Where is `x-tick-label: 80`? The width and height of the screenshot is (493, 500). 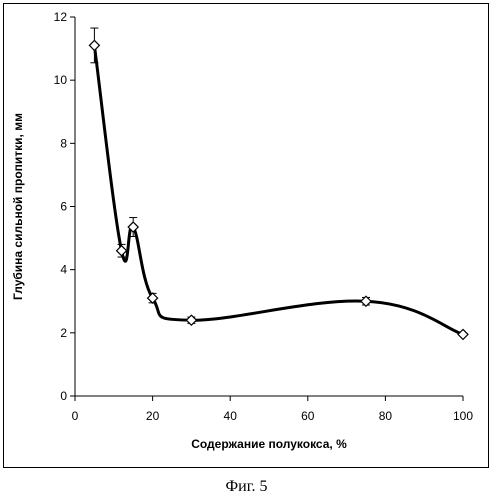
x-tick-label: 80 is located at coordinates (386, 416).